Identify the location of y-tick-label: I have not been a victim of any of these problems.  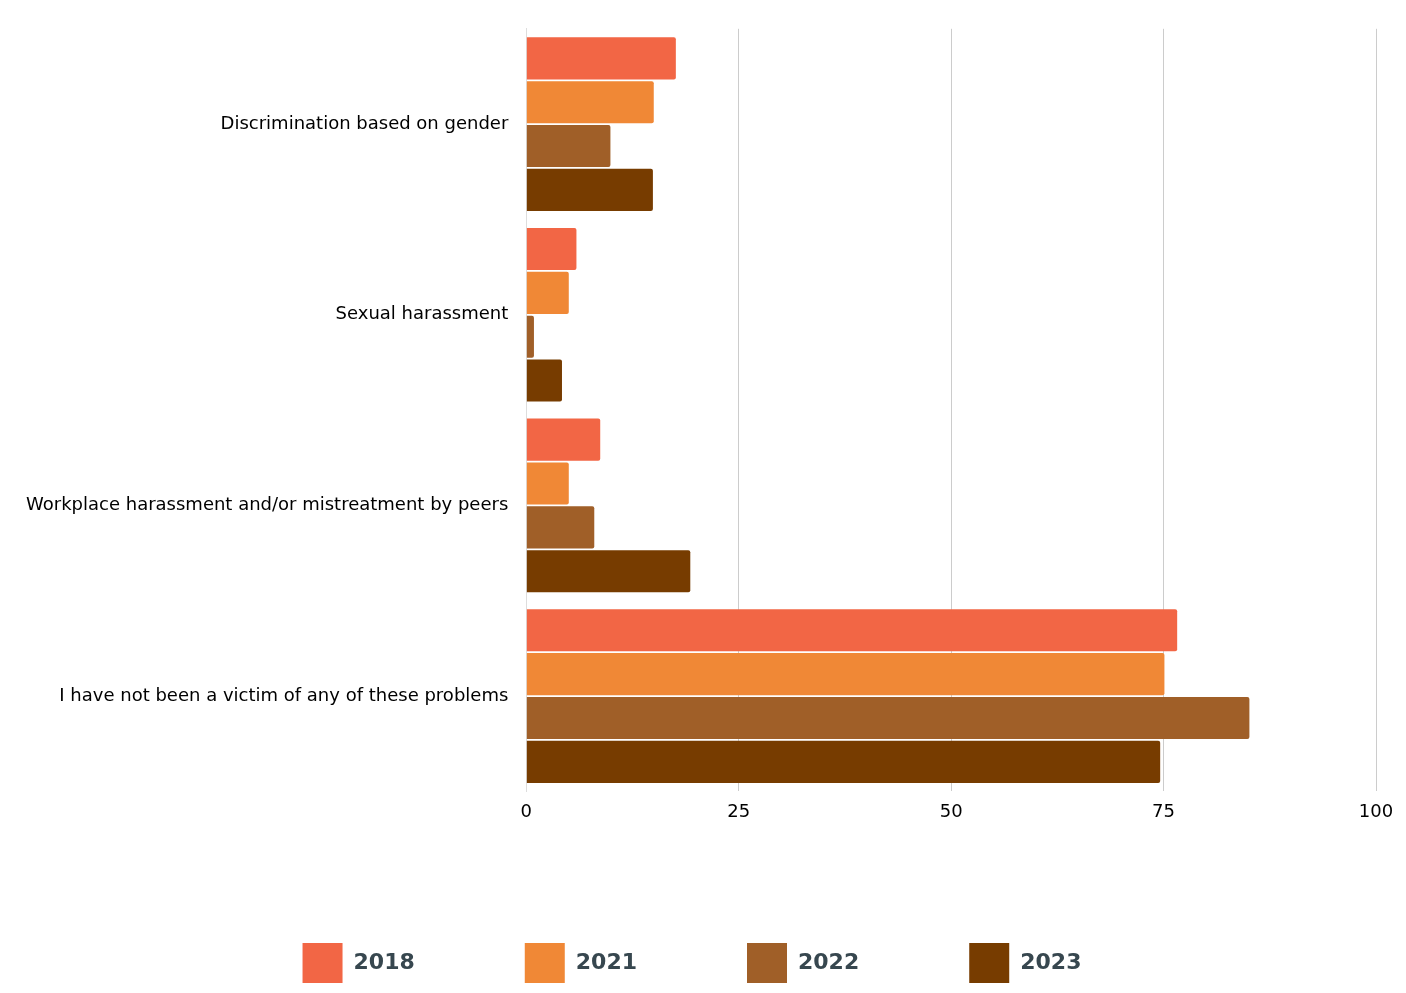
(284, 694).